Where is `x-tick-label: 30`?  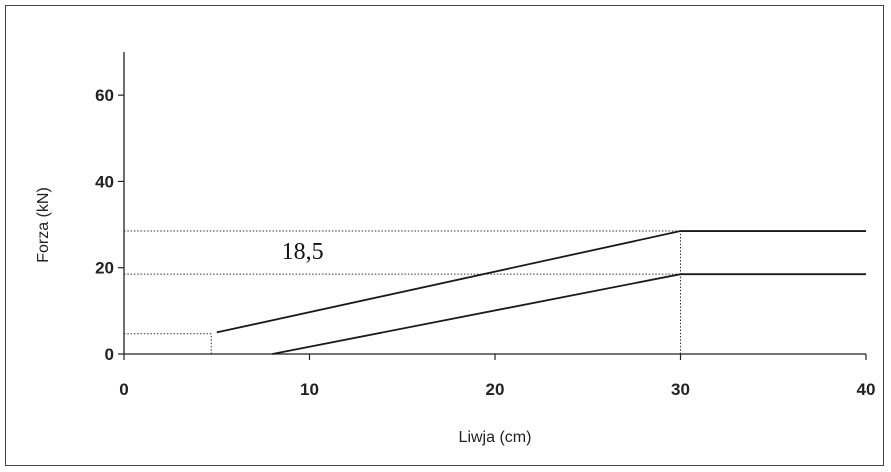
x-tick-label: 30 is located at coordinates (680, 389).